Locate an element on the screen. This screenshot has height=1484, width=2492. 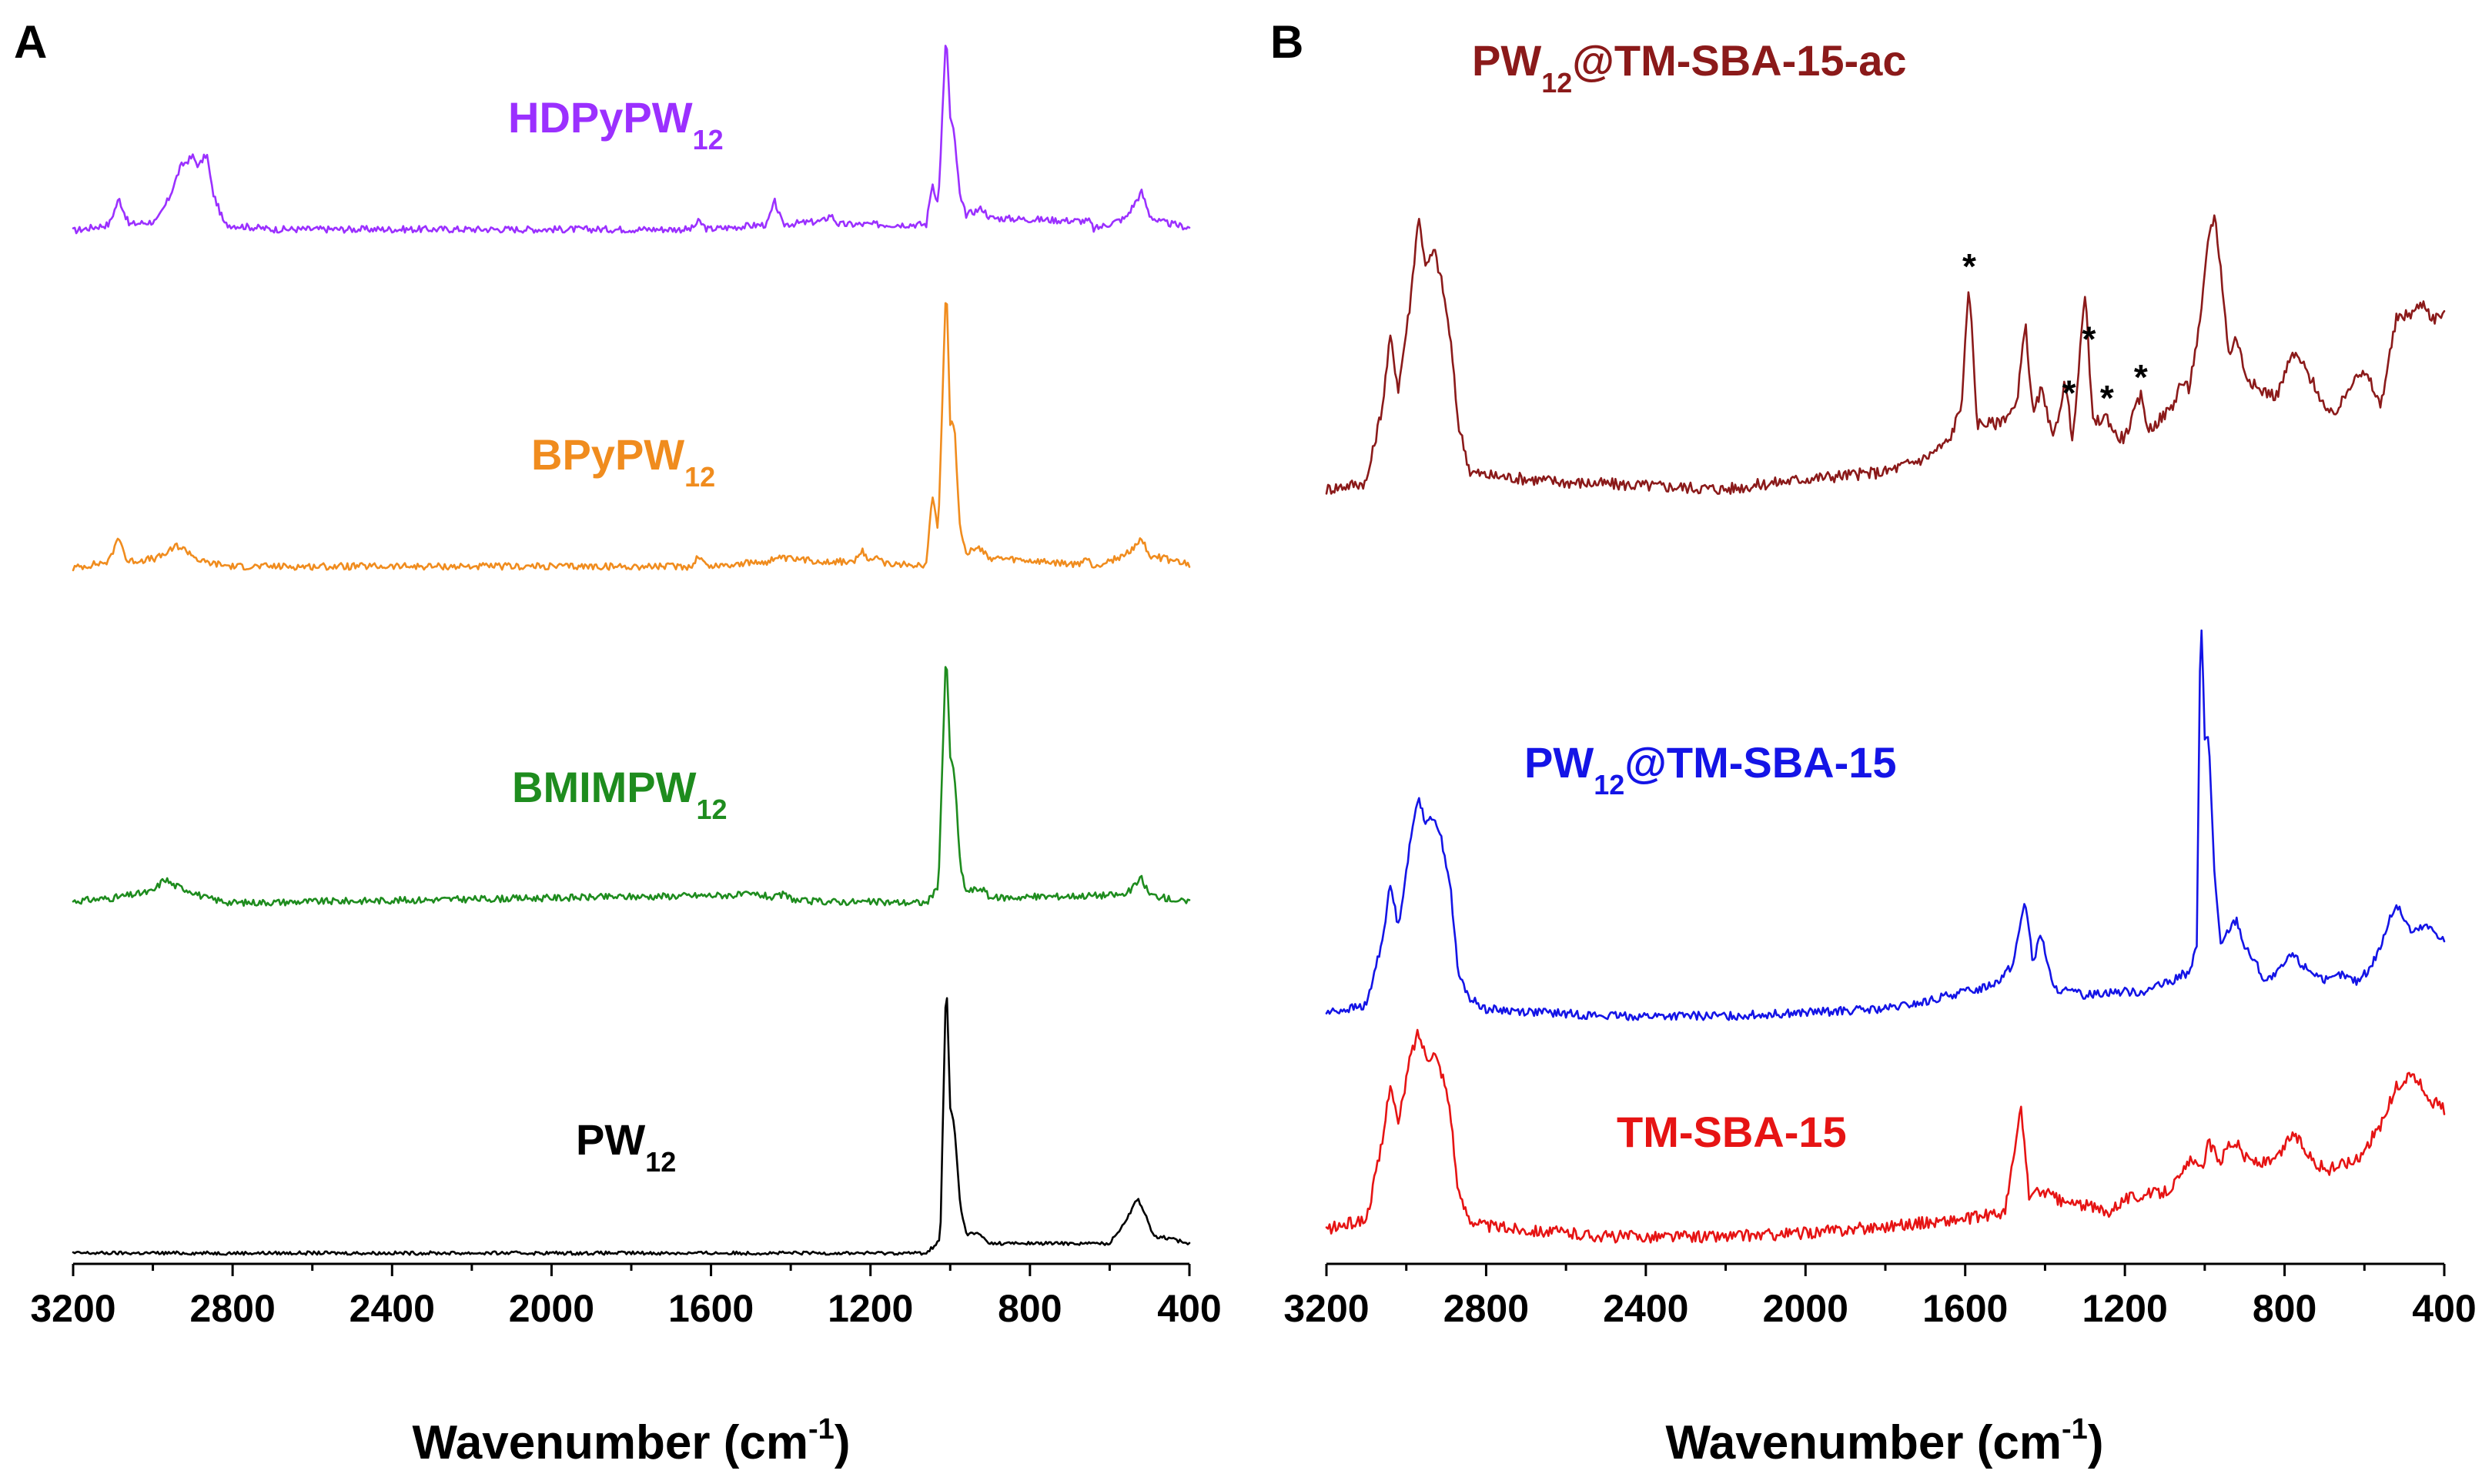
trace-bpypw12 is located at coordinates (631, 437).